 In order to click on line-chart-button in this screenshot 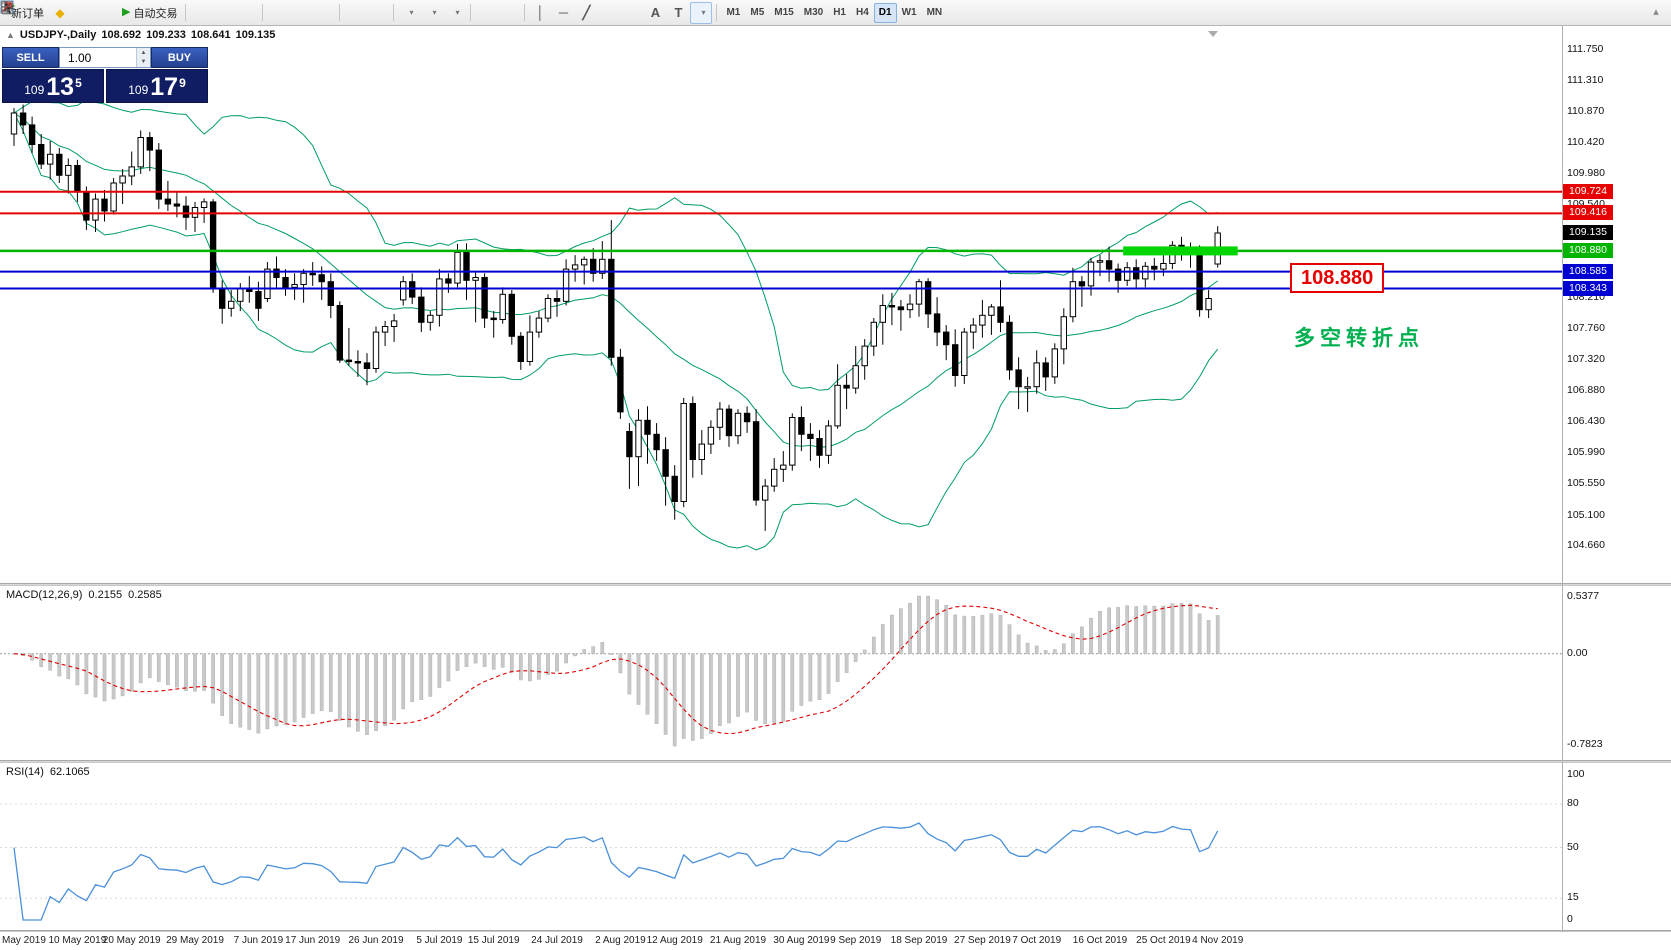, I will do `click(129, 12)`.